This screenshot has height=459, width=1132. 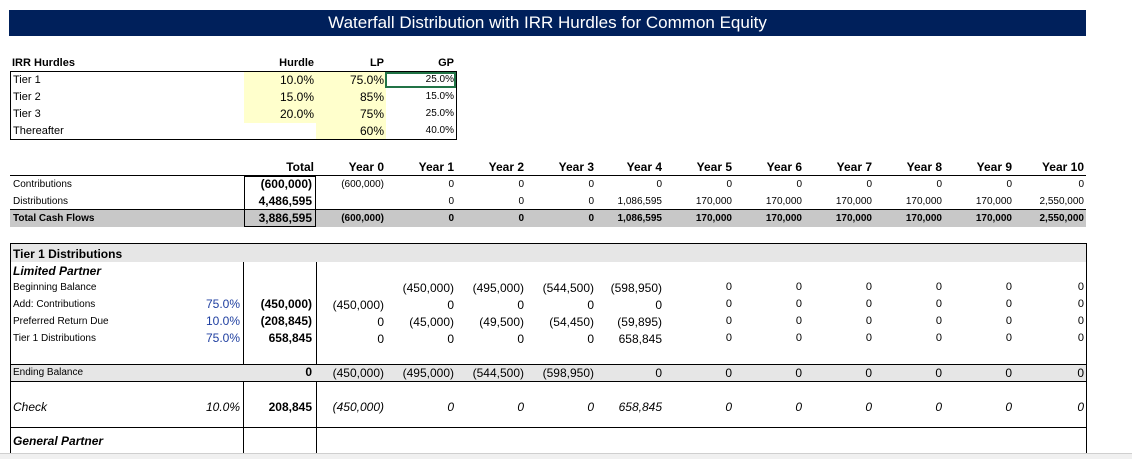 I want to click on check-cell: (450,000), so click(x=358, y=407).